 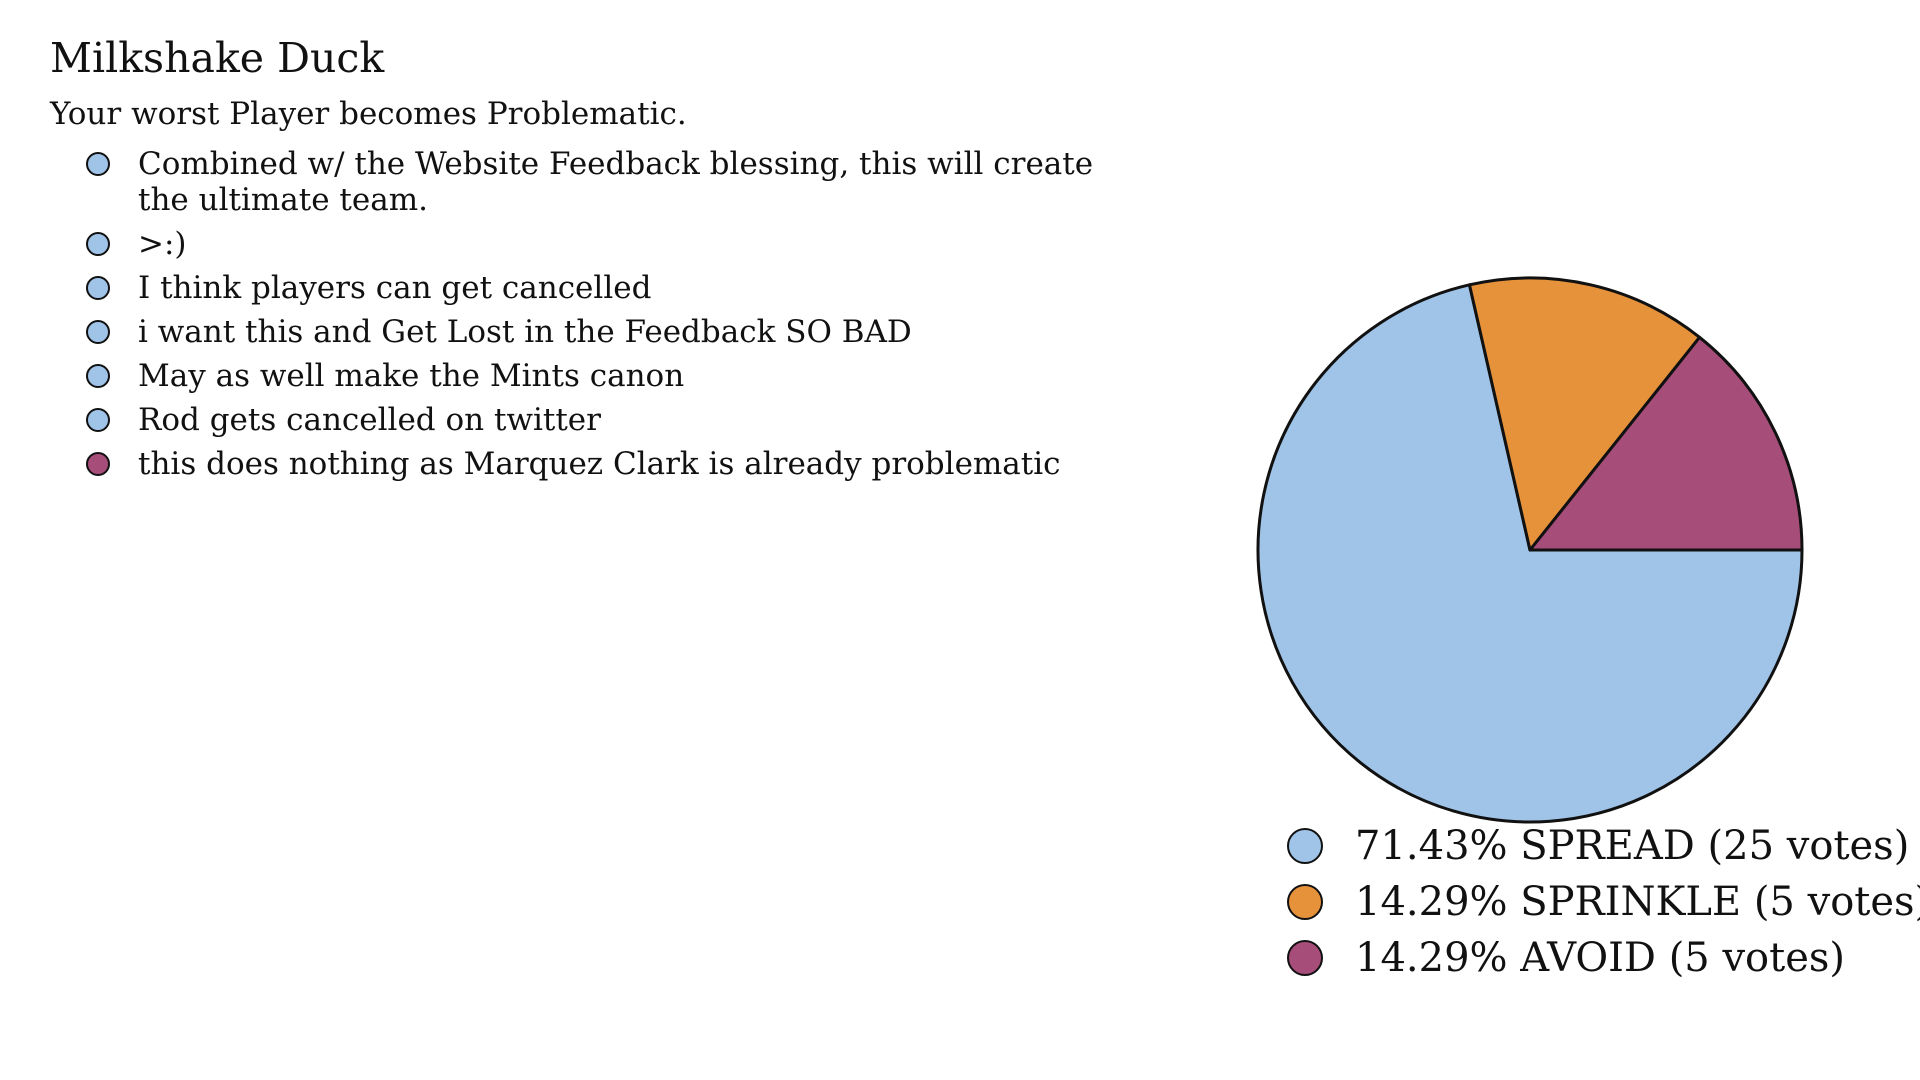 What do you see at coordinates (1600, 958) in the screenshot?
I see `legend-label: 14.29% AVOID (5 votes)` at bounding box center [1600, 958].